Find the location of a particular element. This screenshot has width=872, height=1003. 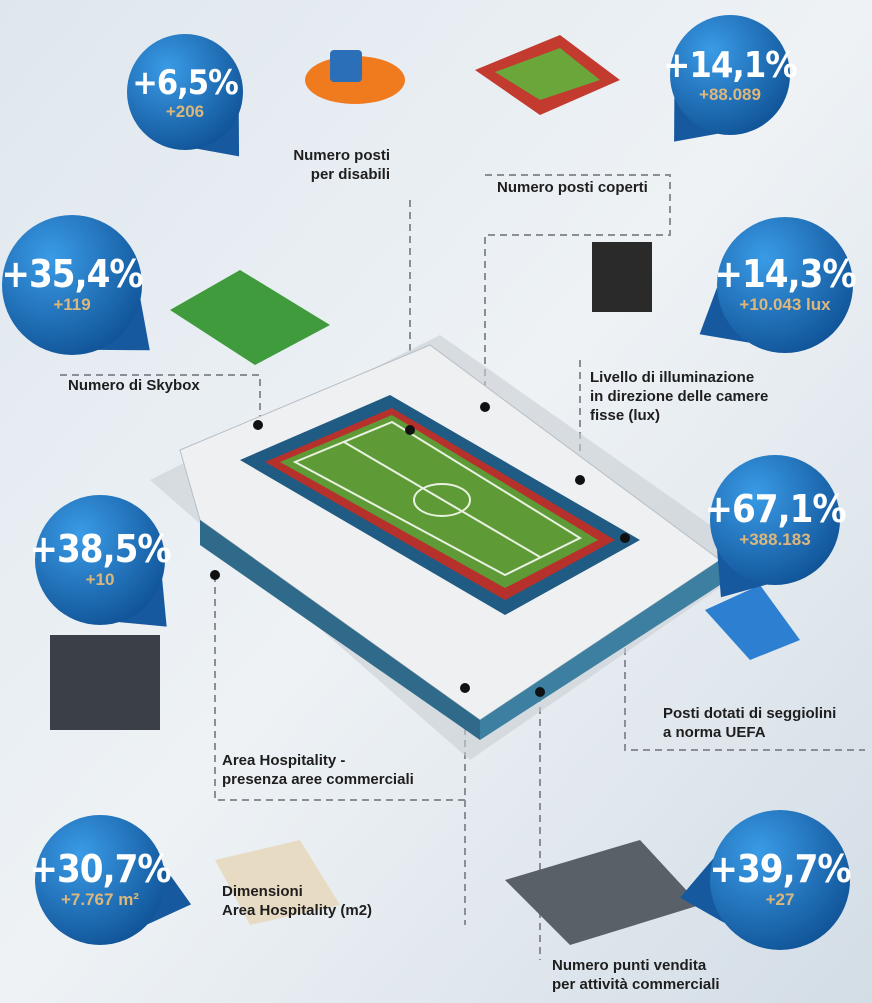

label: Numero di Skybox is located at coordinates (134, 385).